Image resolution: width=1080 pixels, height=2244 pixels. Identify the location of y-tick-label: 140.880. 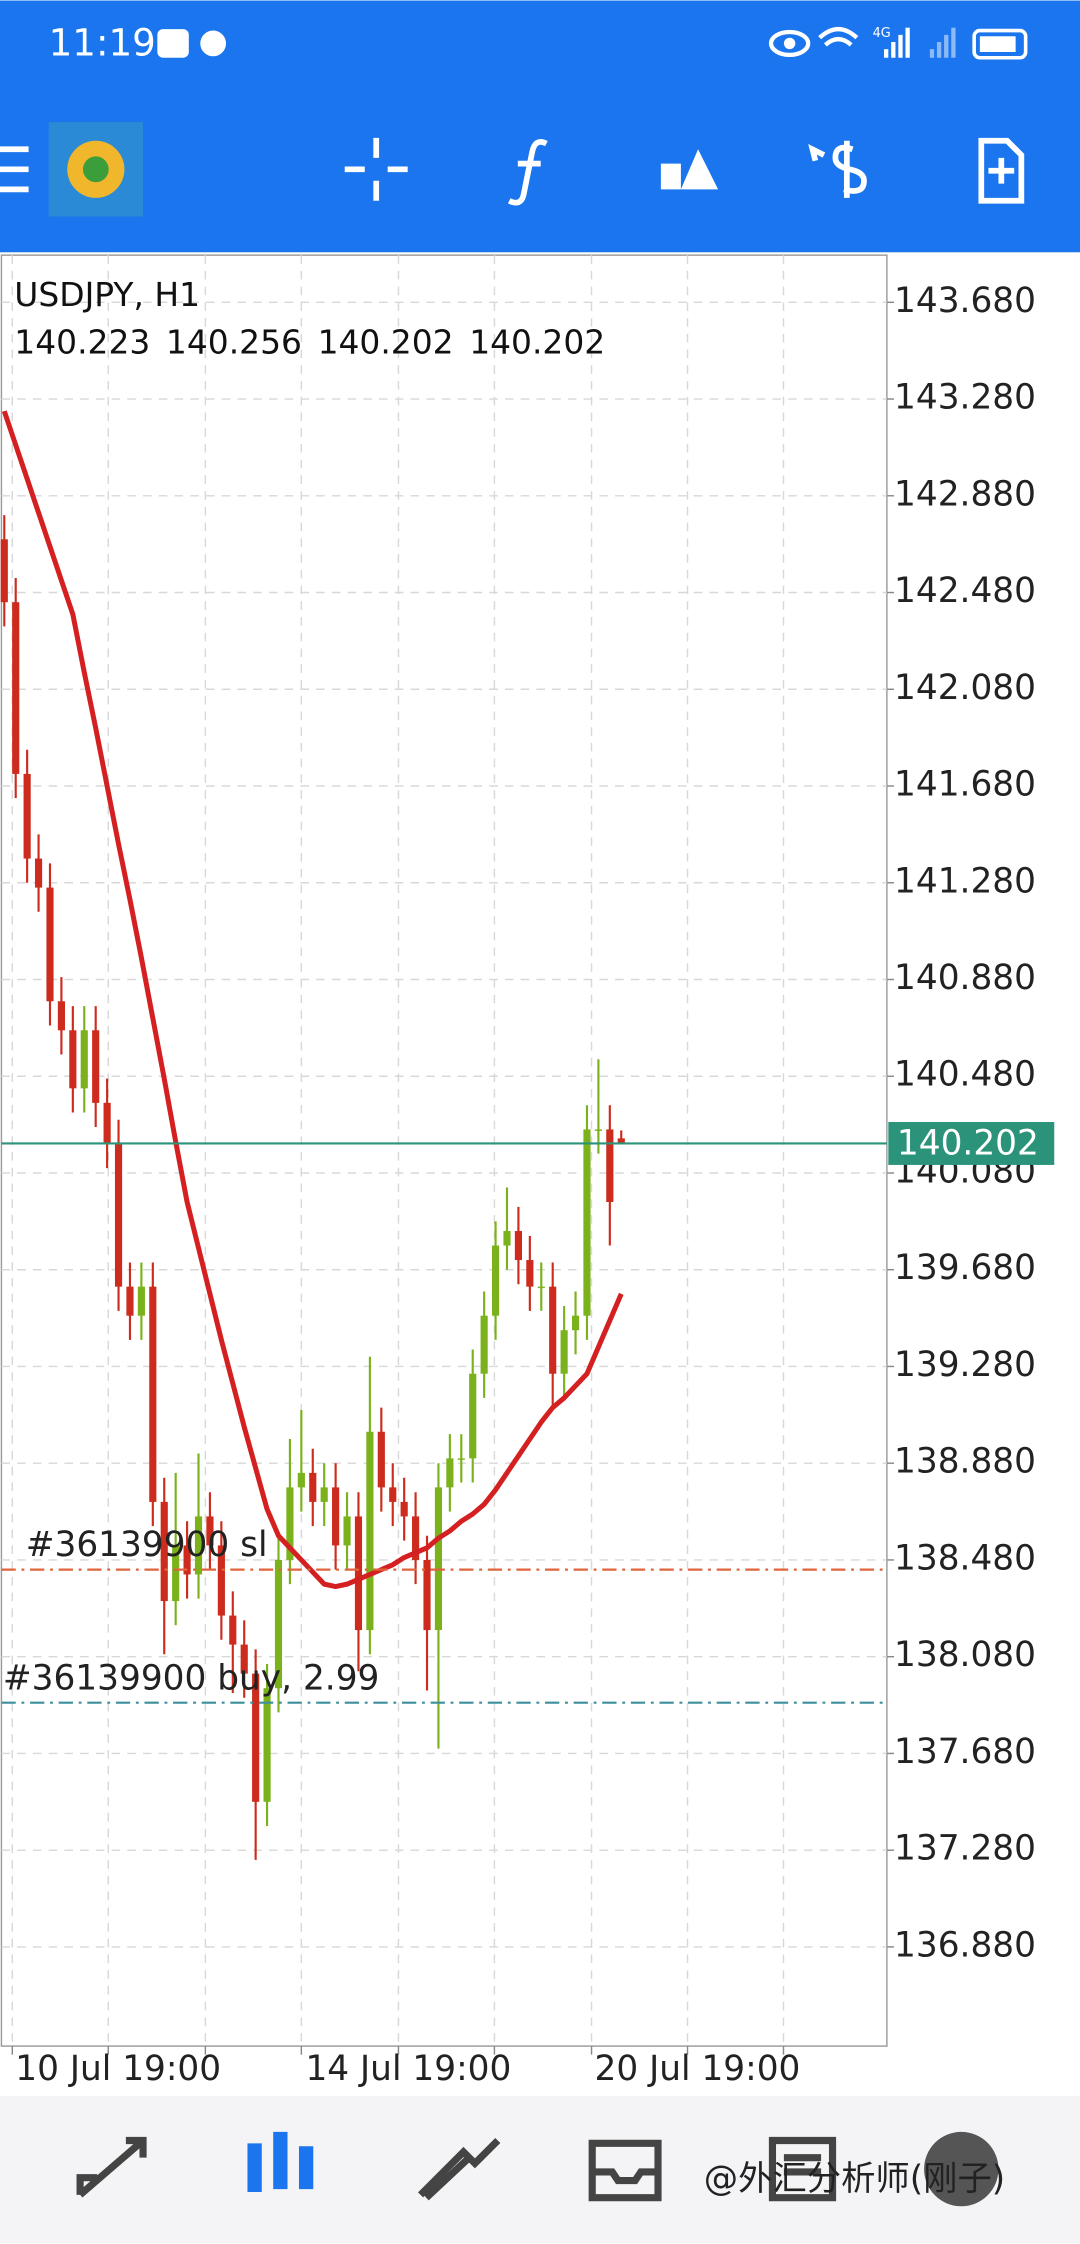
(965, 978).